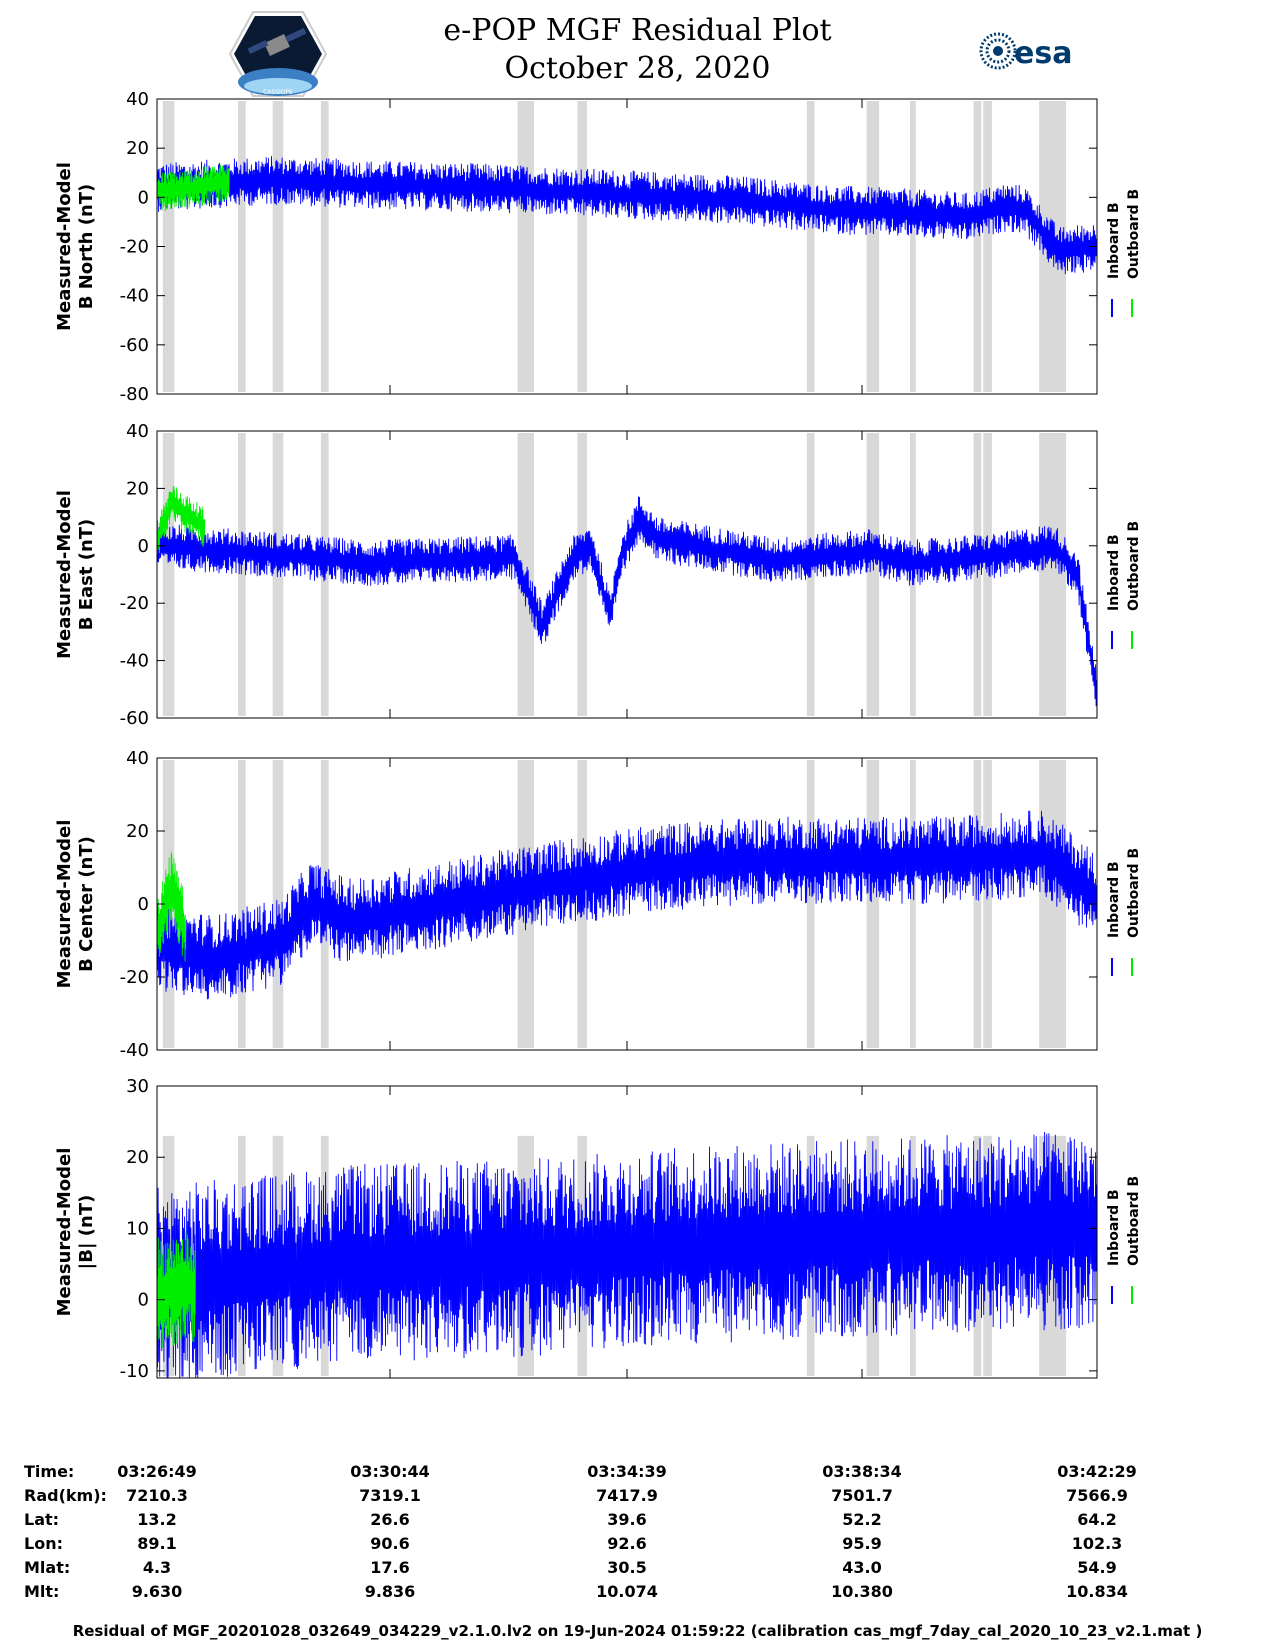 The width and height of the screenshot is (1275, 1650). What do you see at coordinates (627, 1567) in the screenshot?
I see `info-value: 30.5` at bounding box center [627, 1567].